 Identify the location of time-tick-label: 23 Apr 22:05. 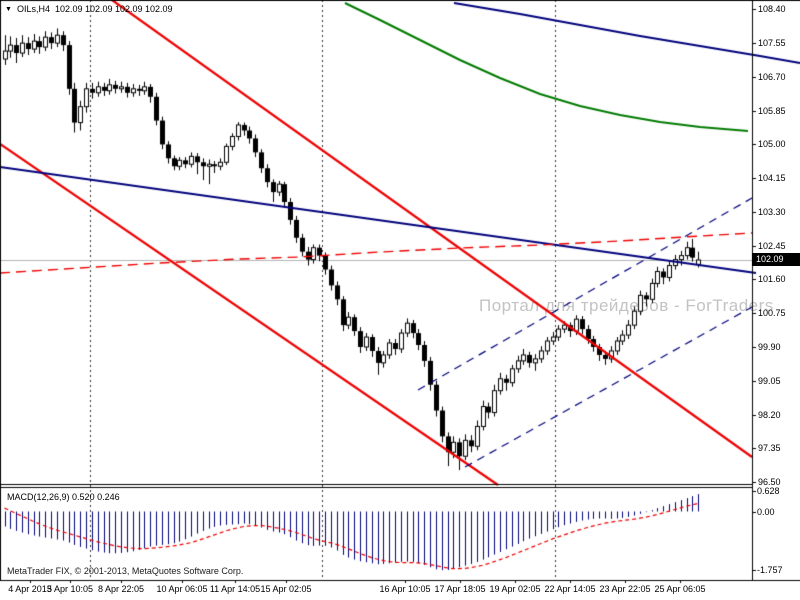
(625, 589).